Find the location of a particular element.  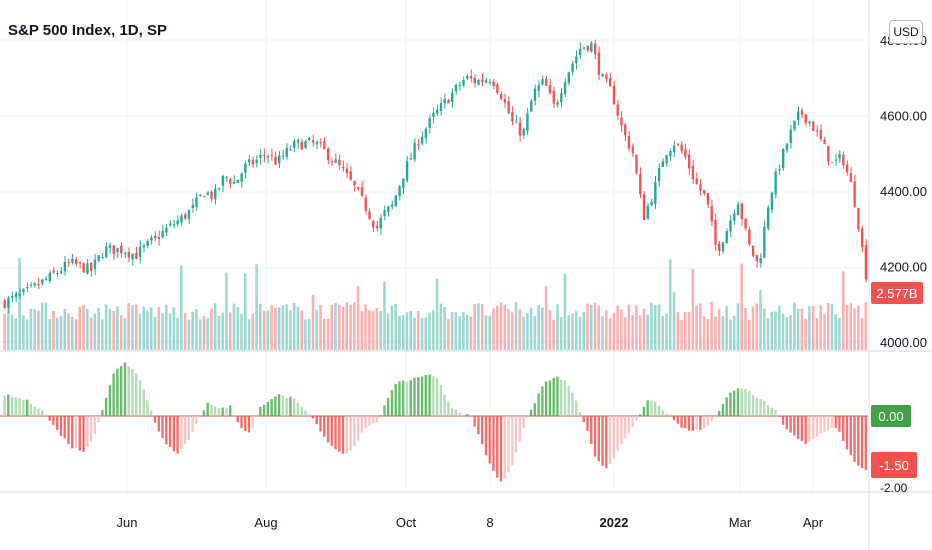

time-axis-label: Apr is located at coordinates (813, 522).